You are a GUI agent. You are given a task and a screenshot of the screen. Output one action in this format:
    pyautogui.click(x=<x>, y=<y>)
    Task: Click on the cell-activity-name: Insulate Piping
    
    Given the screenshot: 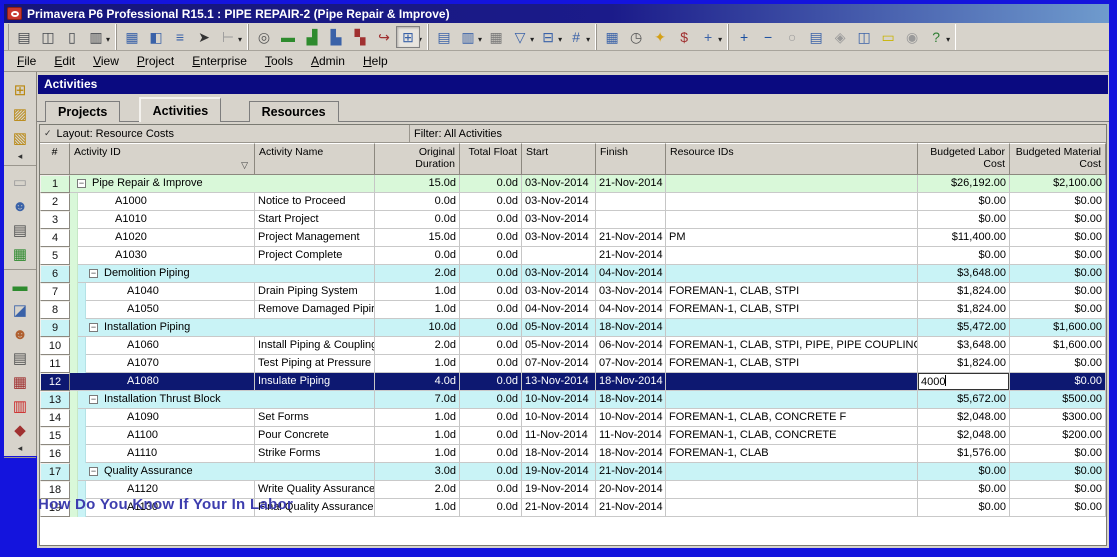 What is the action you would take?
    pyautogui.click(x=315, y=382)
    